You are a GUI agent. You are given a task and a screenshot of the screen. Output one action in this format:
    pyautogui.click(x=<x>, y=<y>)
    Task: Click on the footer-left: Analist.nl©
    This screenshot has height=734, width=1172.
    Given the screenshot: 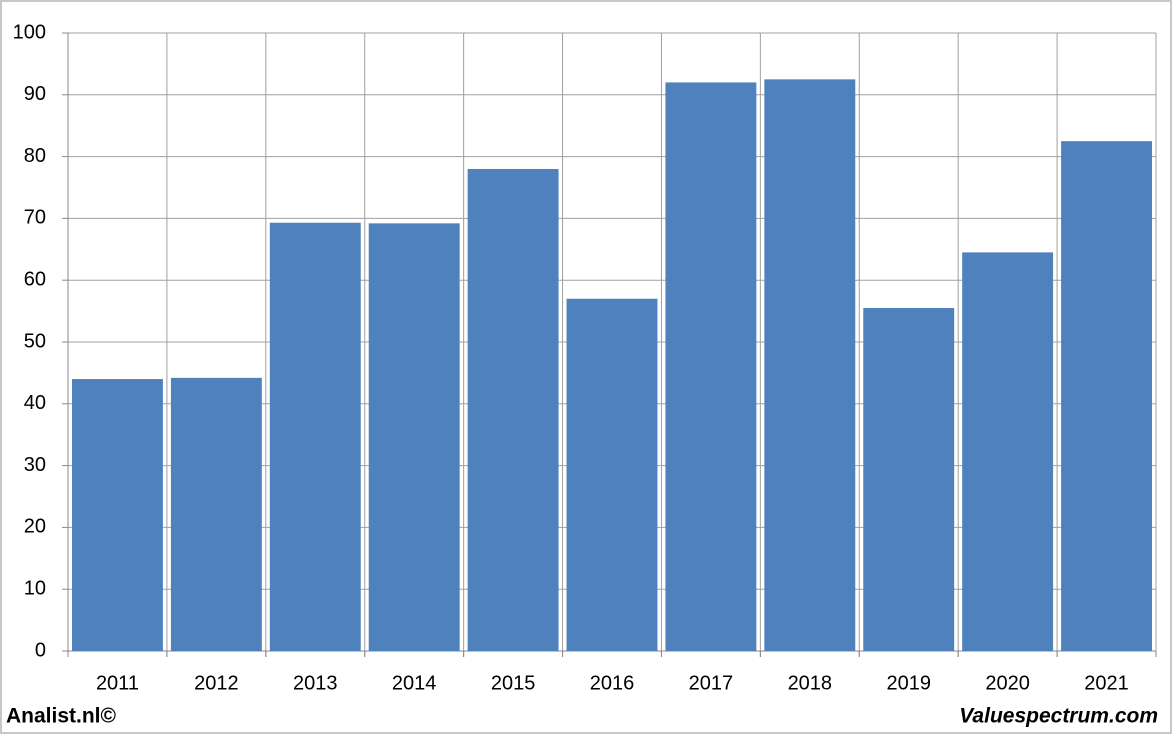 What is the action you would take?
    pyautogui.click(x=61, y=716)
    